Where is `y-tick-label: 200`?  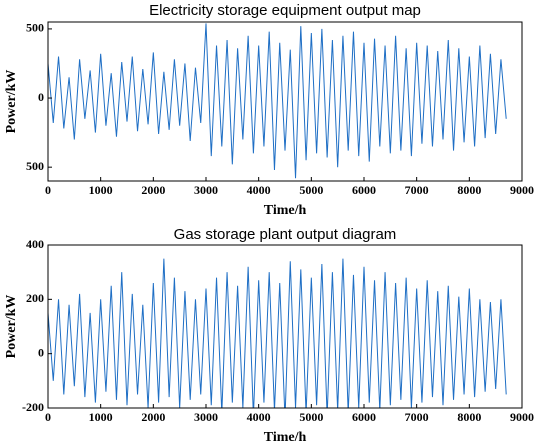
y-tick-label: 200 is located at coordinates (35, 298).